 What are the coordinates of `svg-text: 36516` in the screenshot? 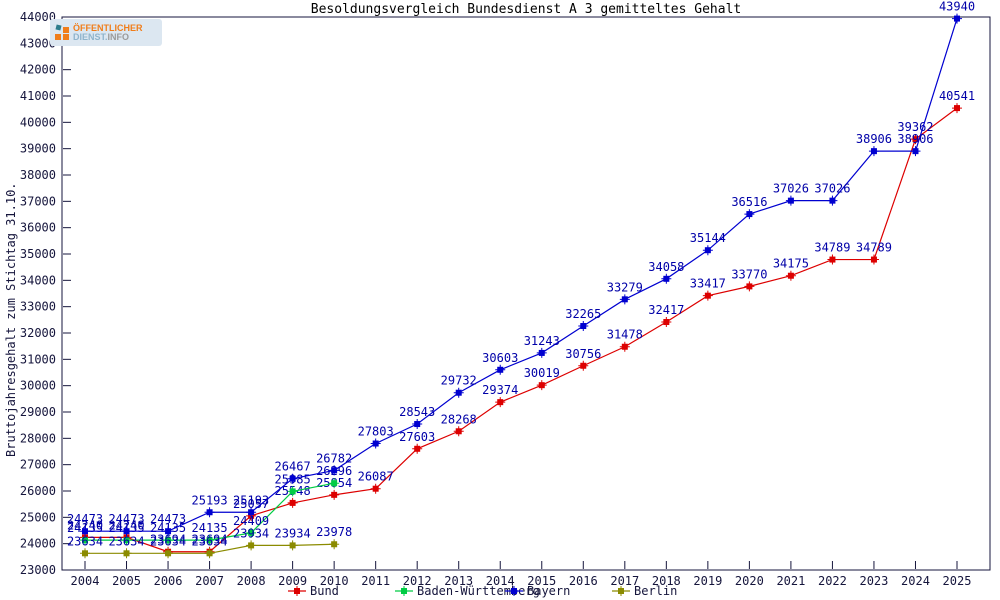 It's located at (749, 202).